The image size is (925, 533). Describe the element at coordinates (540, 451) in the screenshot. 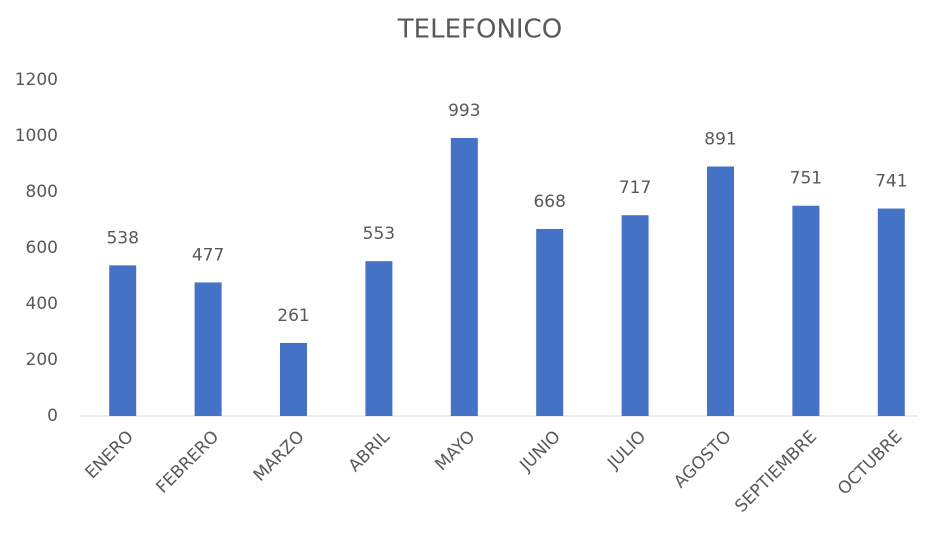

I see `x-tick-label: JUNIO` at that location.